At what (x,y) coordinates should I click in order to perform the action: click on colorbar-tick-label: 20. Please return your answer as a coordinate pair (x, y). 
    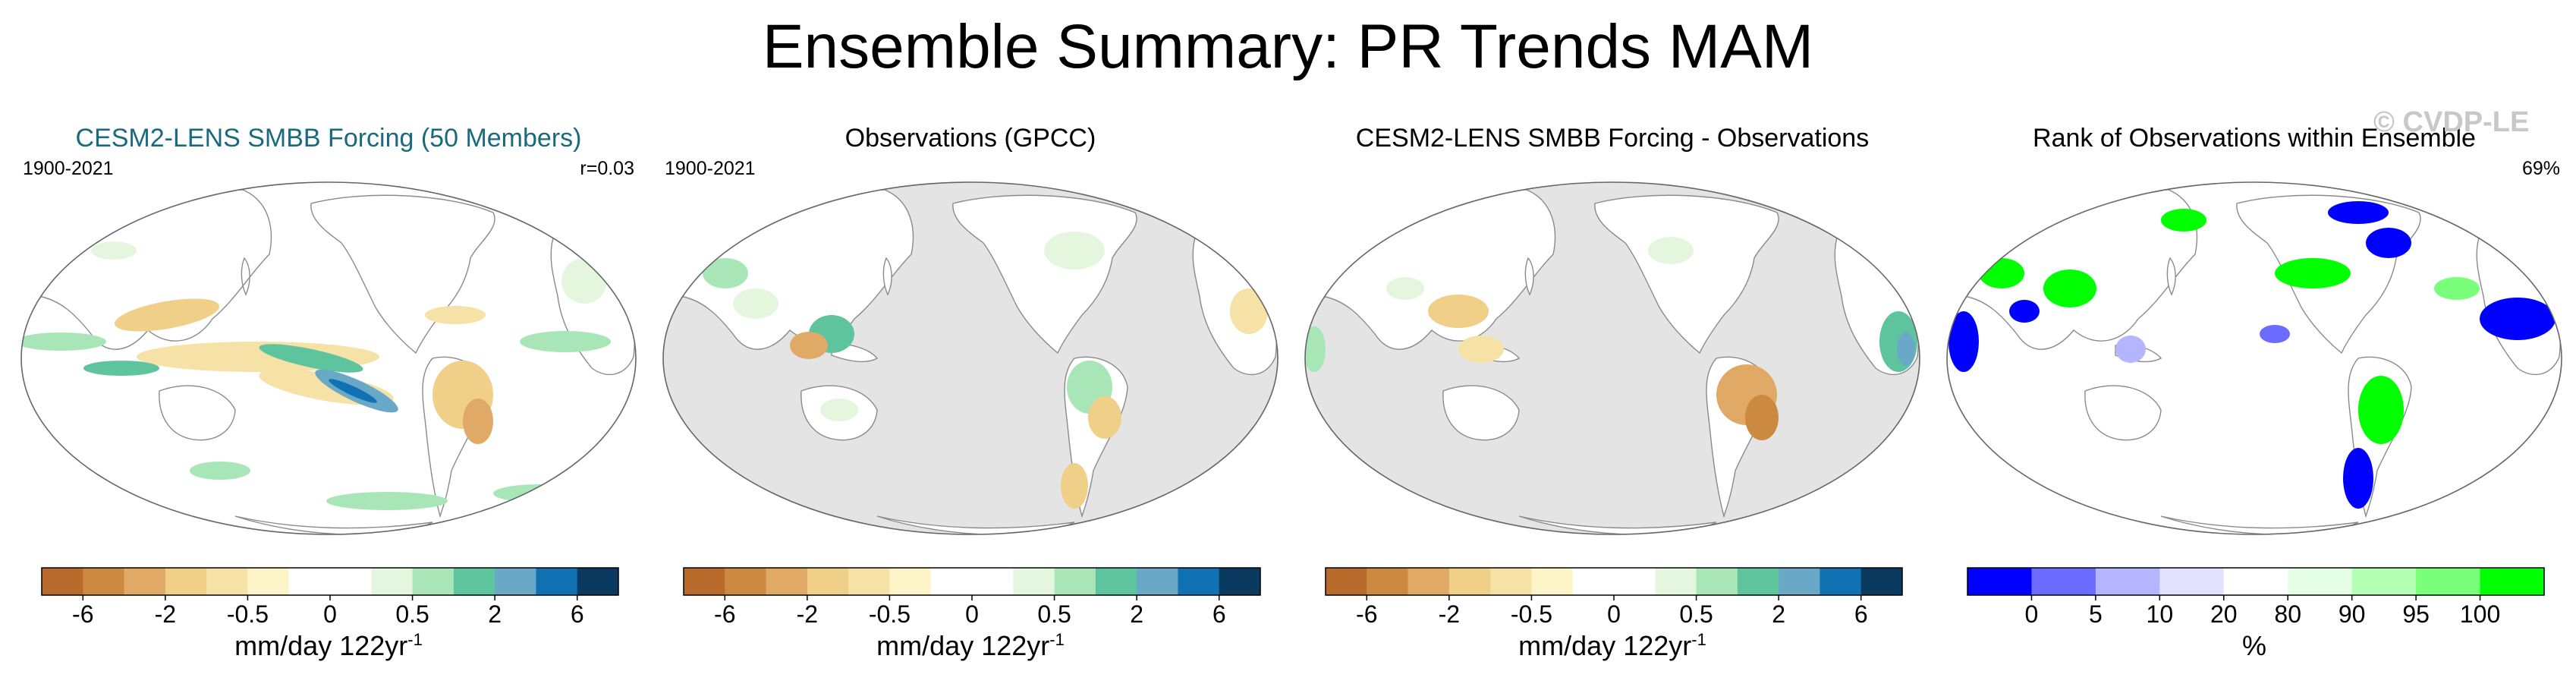
    Looking at the image, I should click on (2224, 614).